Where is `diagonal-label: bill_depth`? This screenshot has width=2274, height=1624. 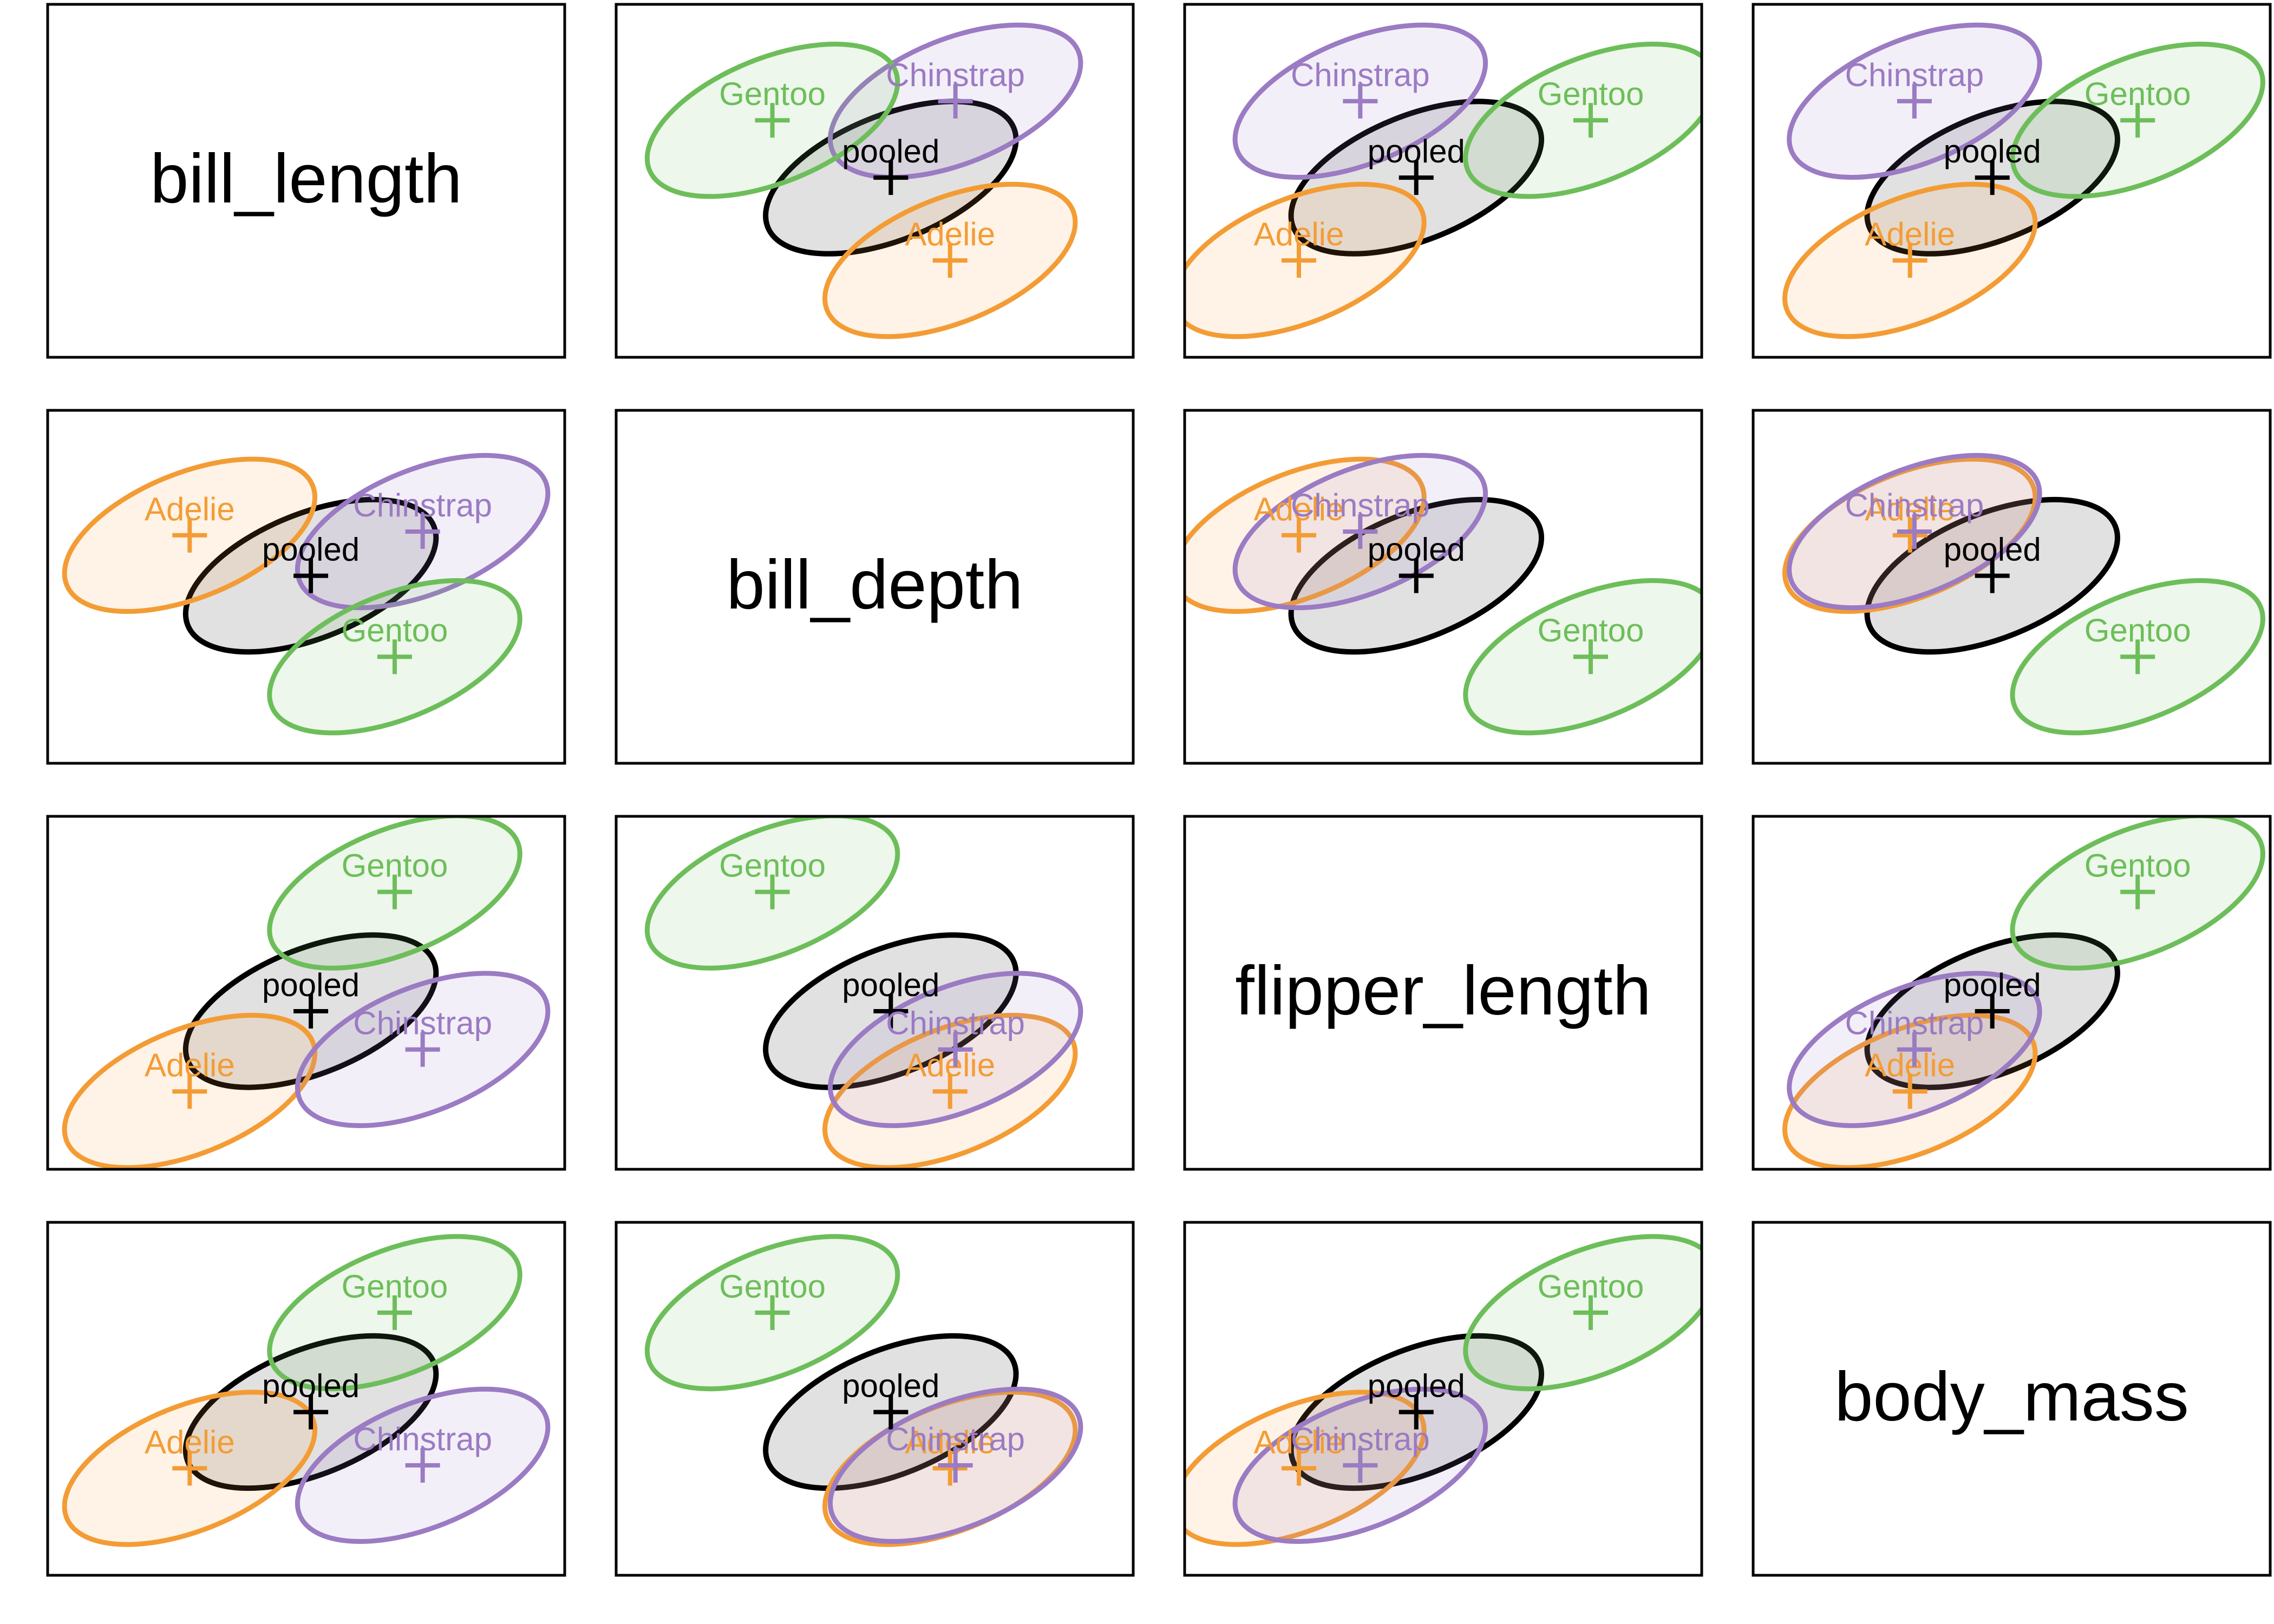 diagonal-label: bill_depth is located at coordinates (875, 585).